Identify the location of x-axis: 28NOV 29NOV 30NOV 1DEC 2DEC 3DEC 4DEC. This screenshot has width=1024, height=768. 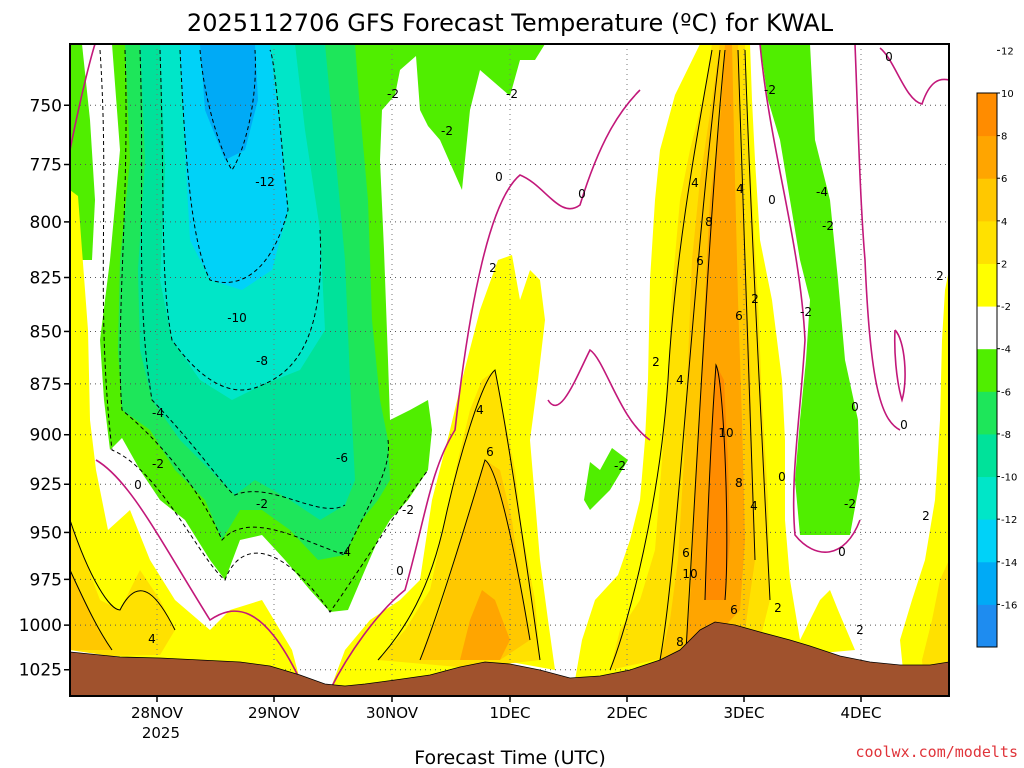
(506, 709).